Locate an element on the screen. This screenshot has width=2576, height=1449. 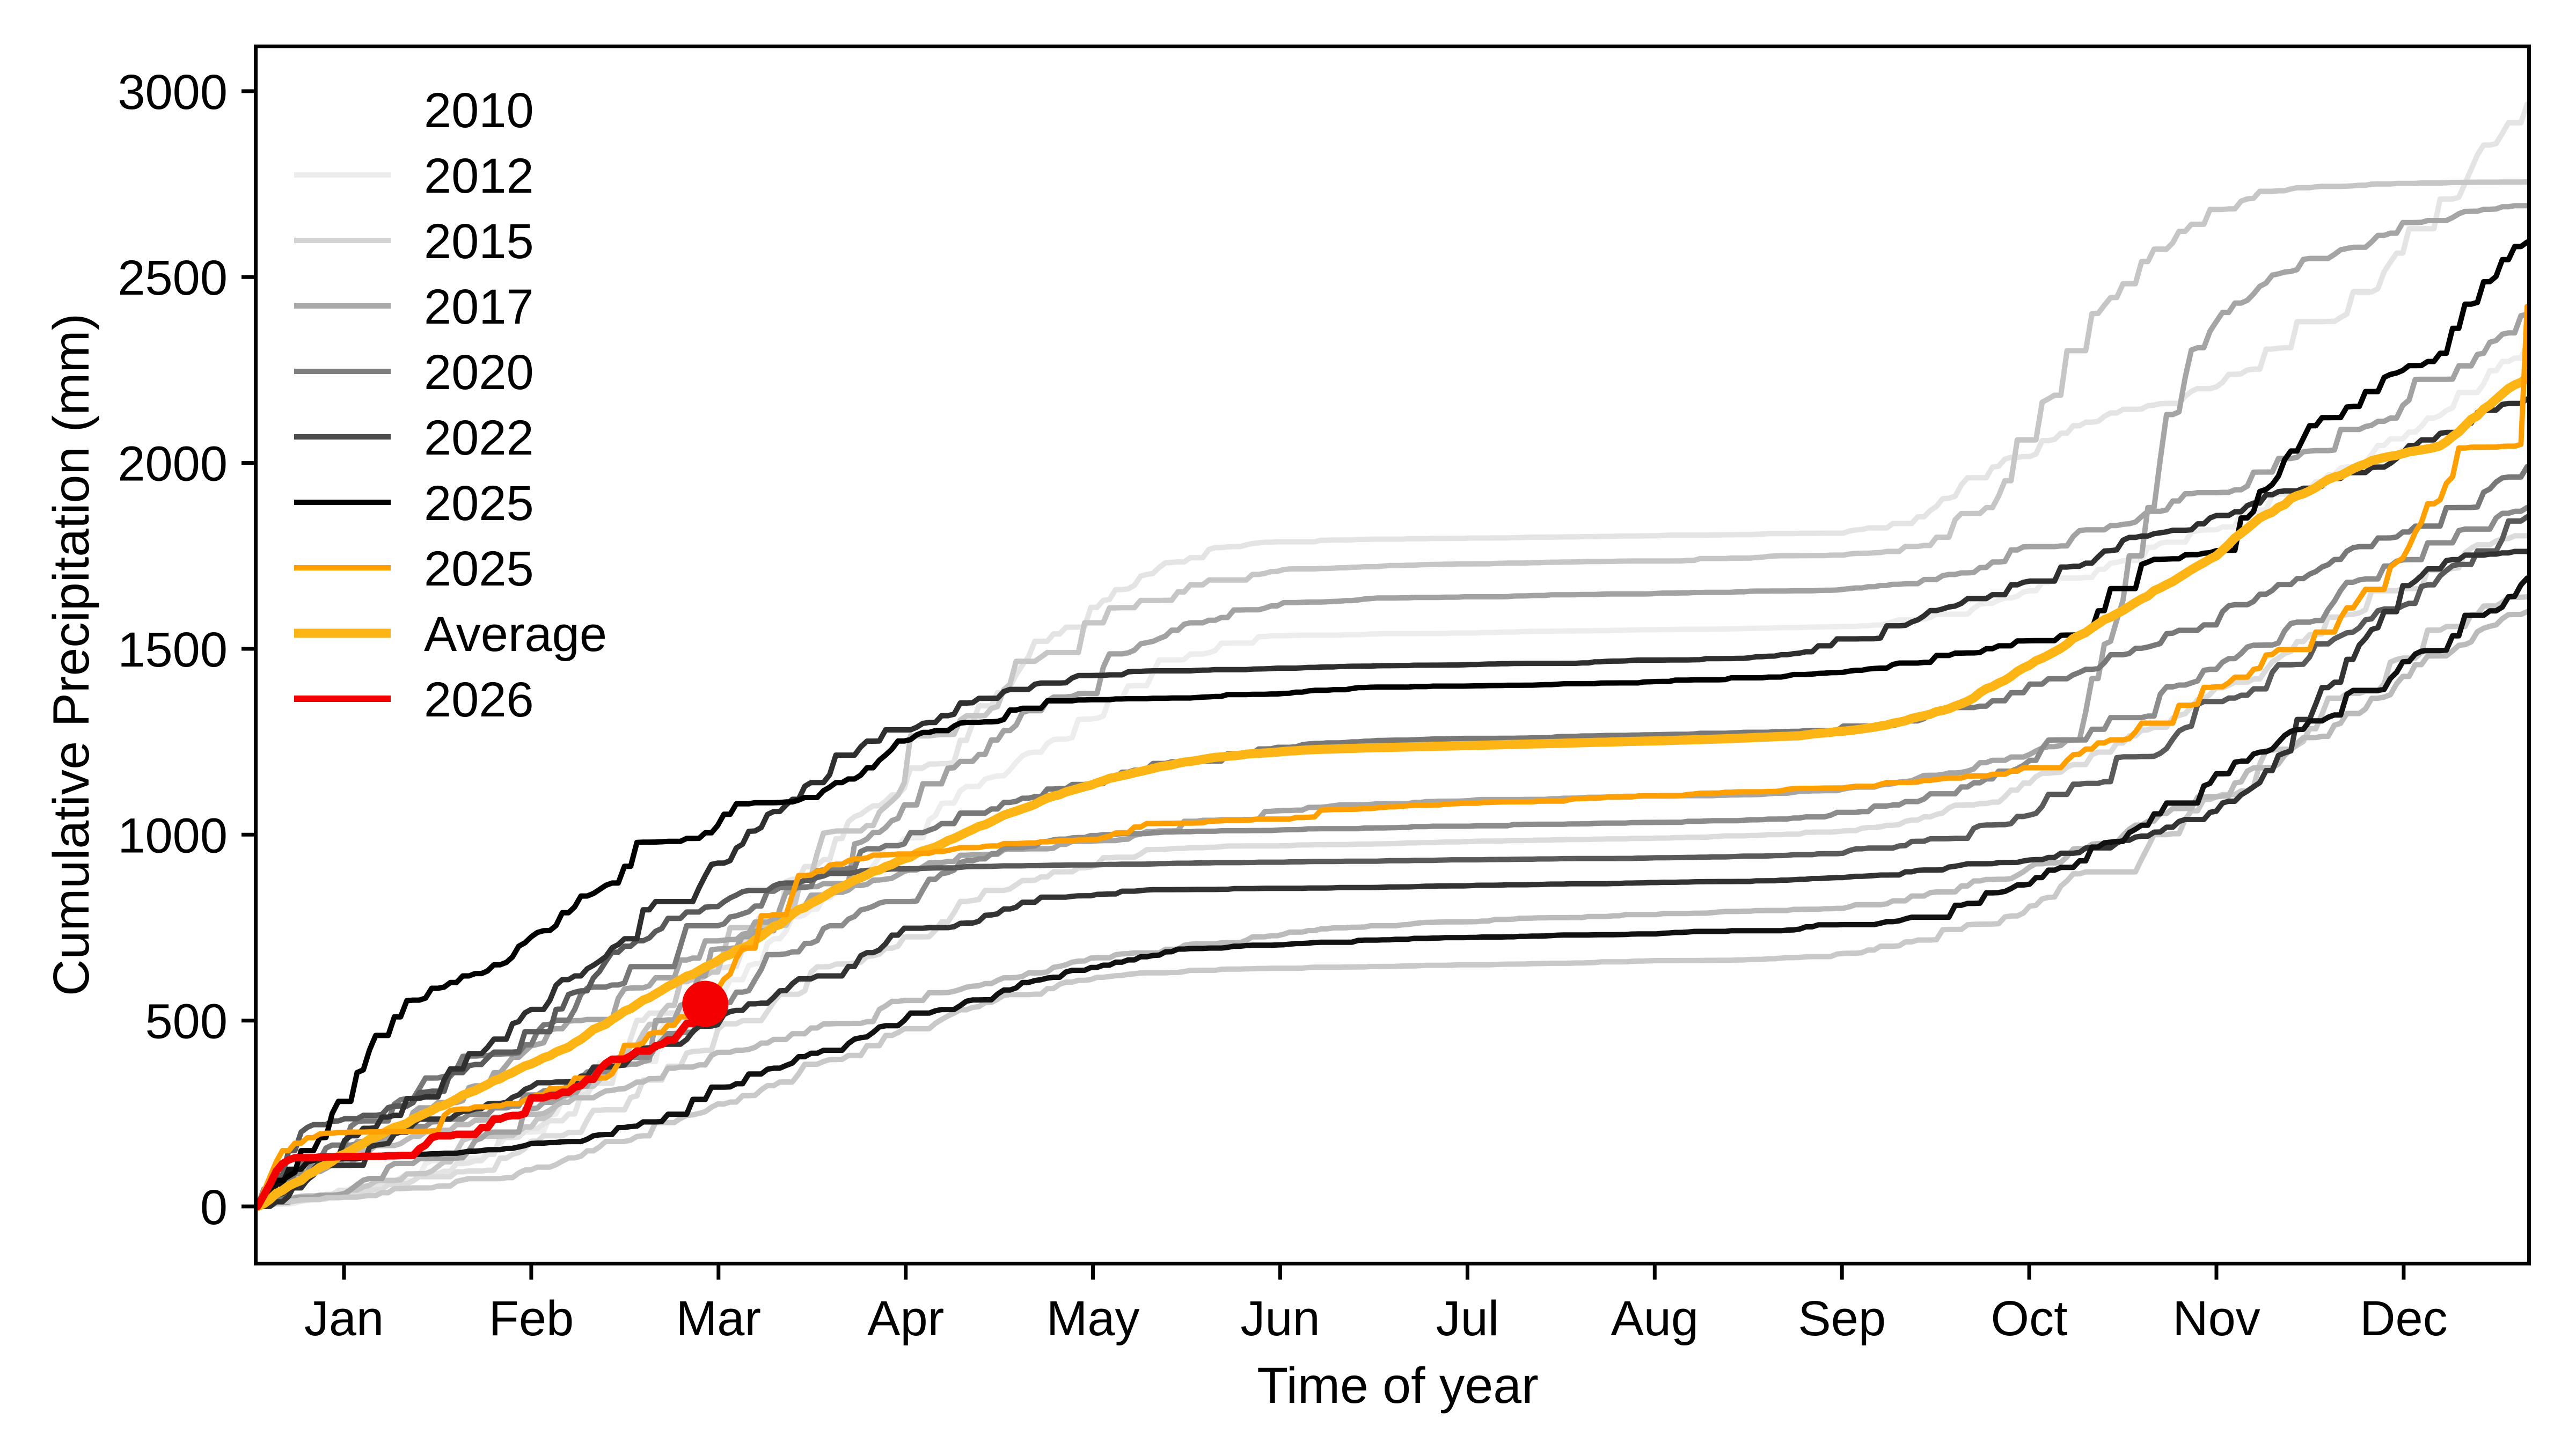
svg-text: 2000 is located at coordinates (173, 464).